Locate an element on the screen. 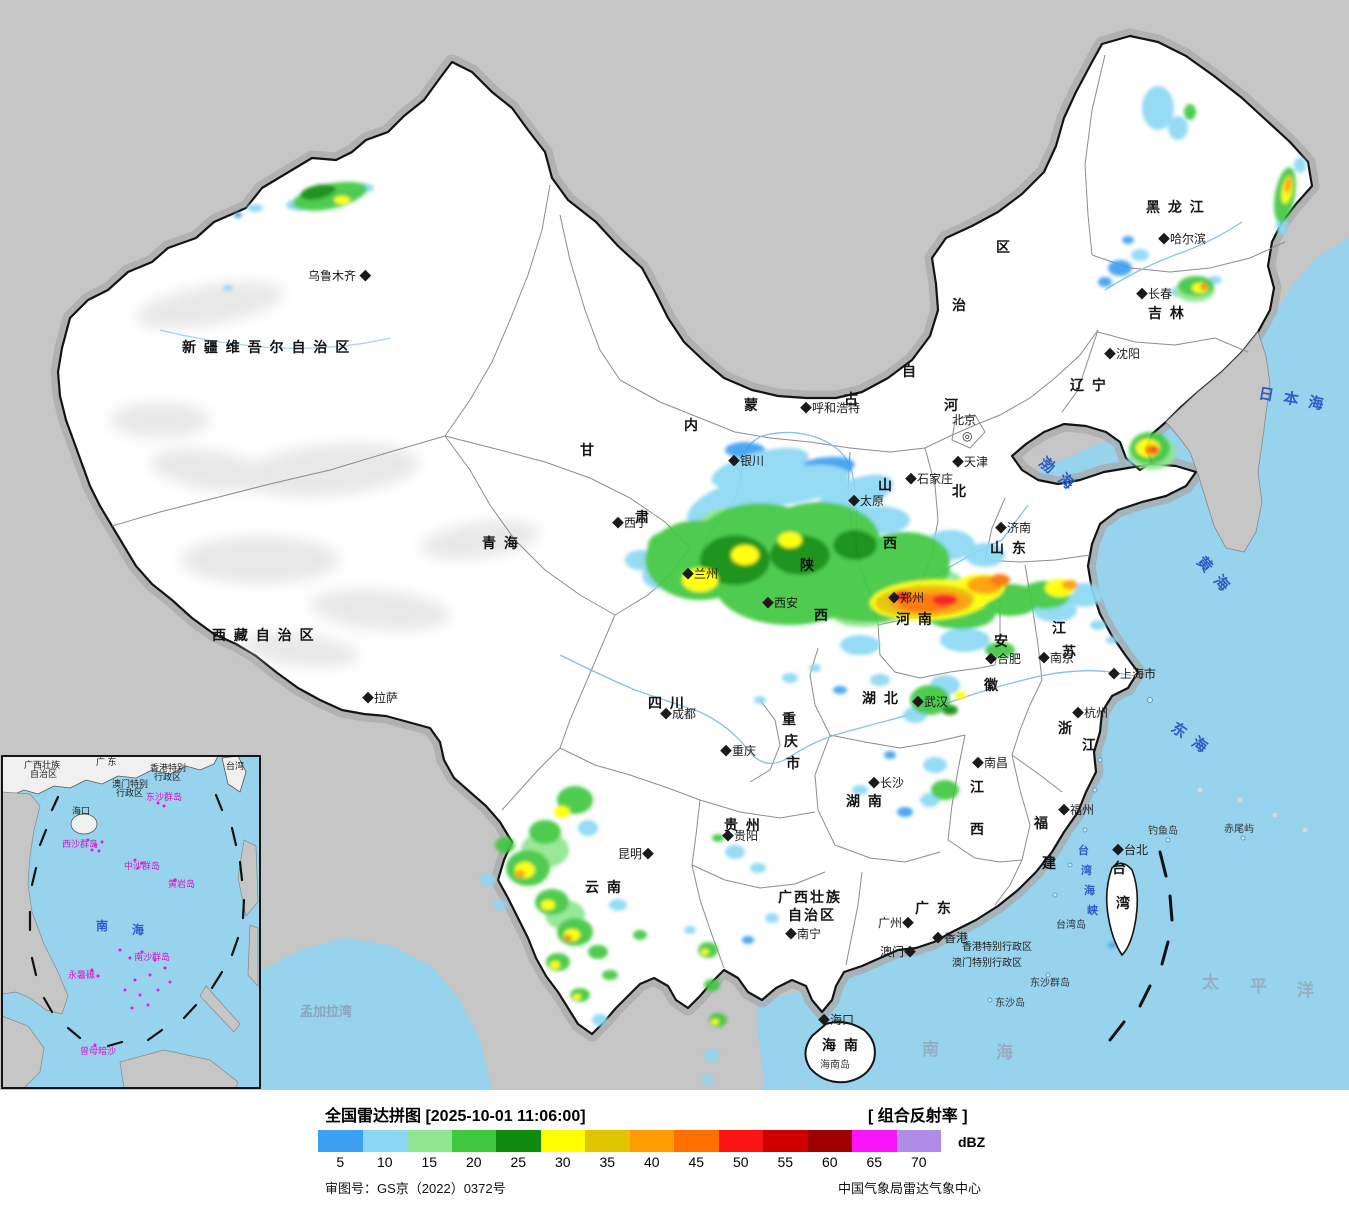  inset-hainan is located at coordinates (84, 824).